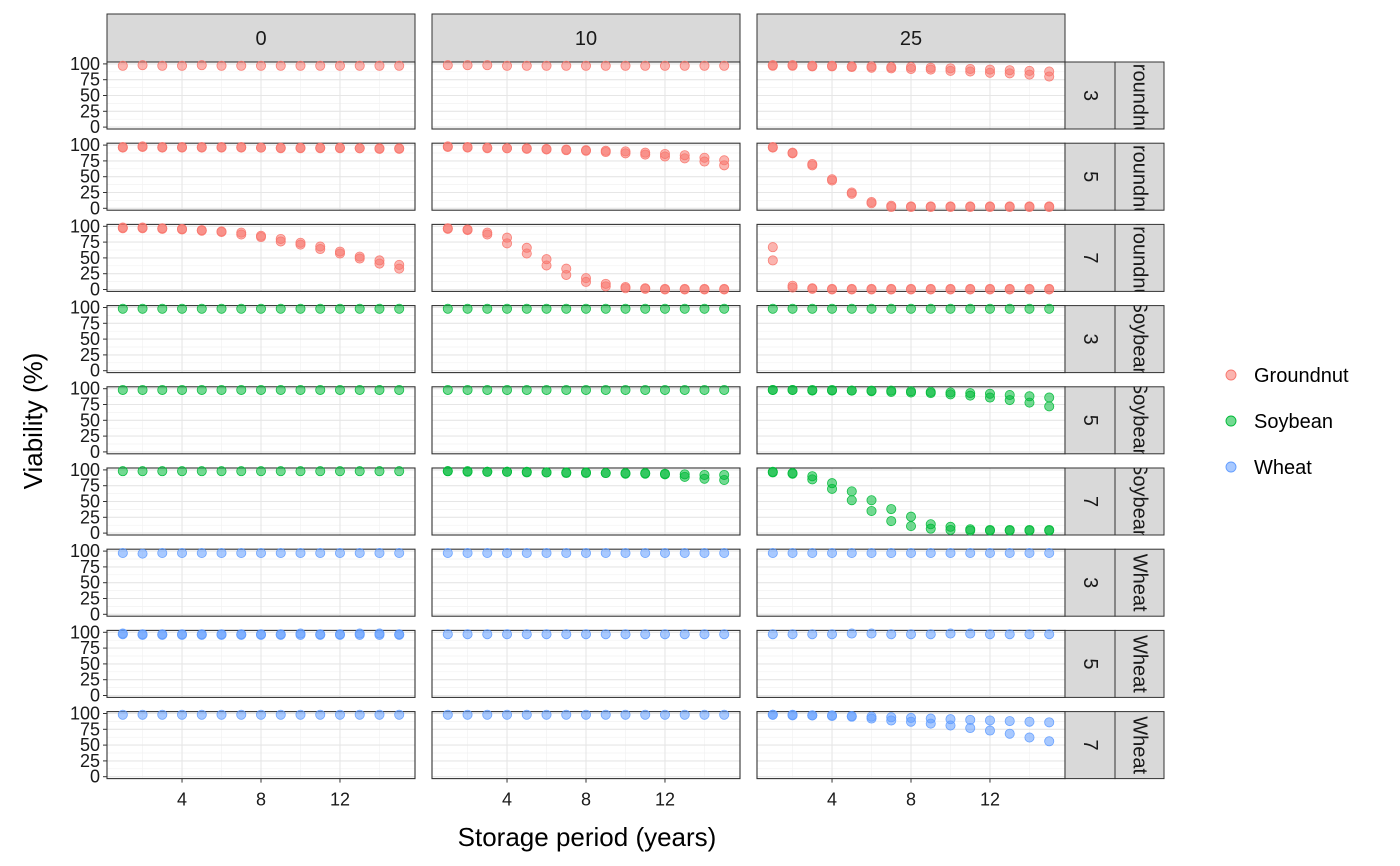 The height and width of the screenshot is (866, 1400). What do you see at coordinates (1139, 420) in the screenshot?
I see `row-strip-crop` at bounding box center [1139, 420].